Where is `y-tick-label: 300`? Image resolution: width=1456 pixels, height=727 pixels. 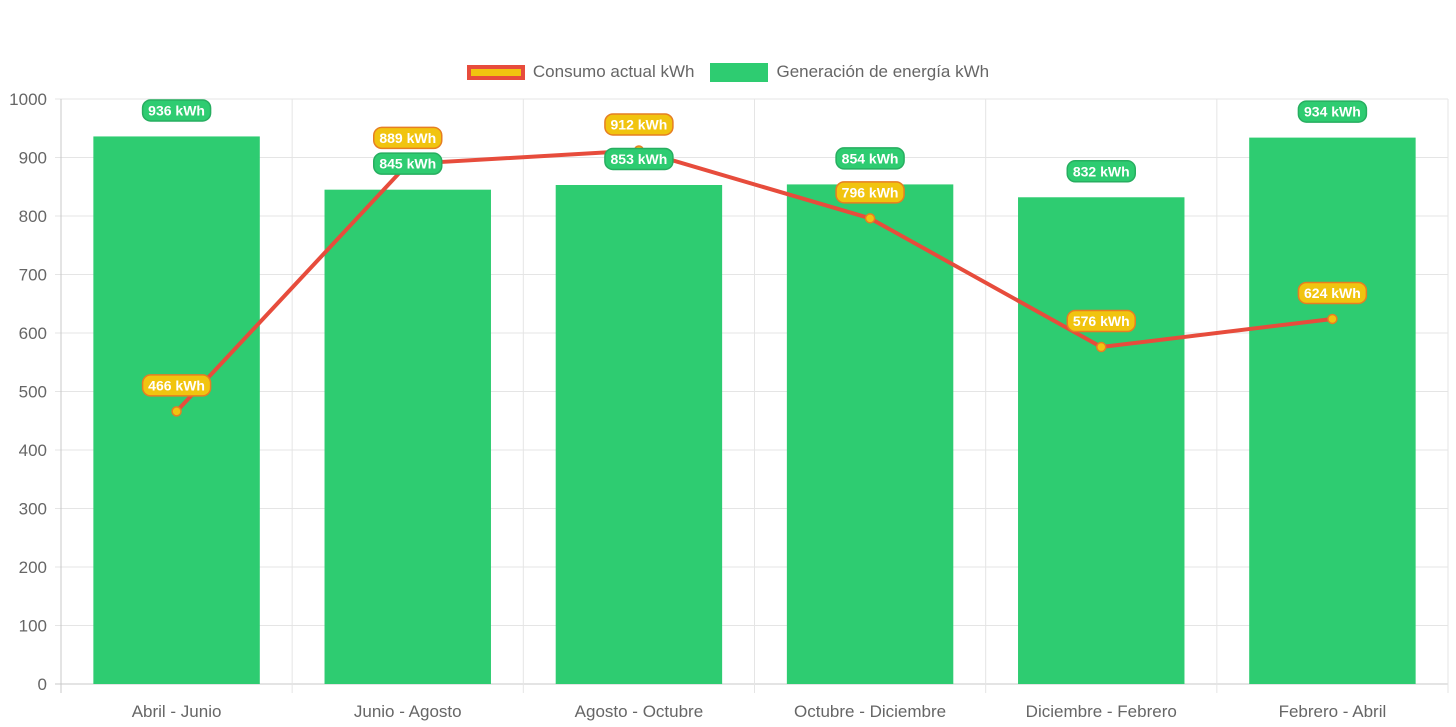 y-tick-label: 300 is located at coordinates (33, 509).